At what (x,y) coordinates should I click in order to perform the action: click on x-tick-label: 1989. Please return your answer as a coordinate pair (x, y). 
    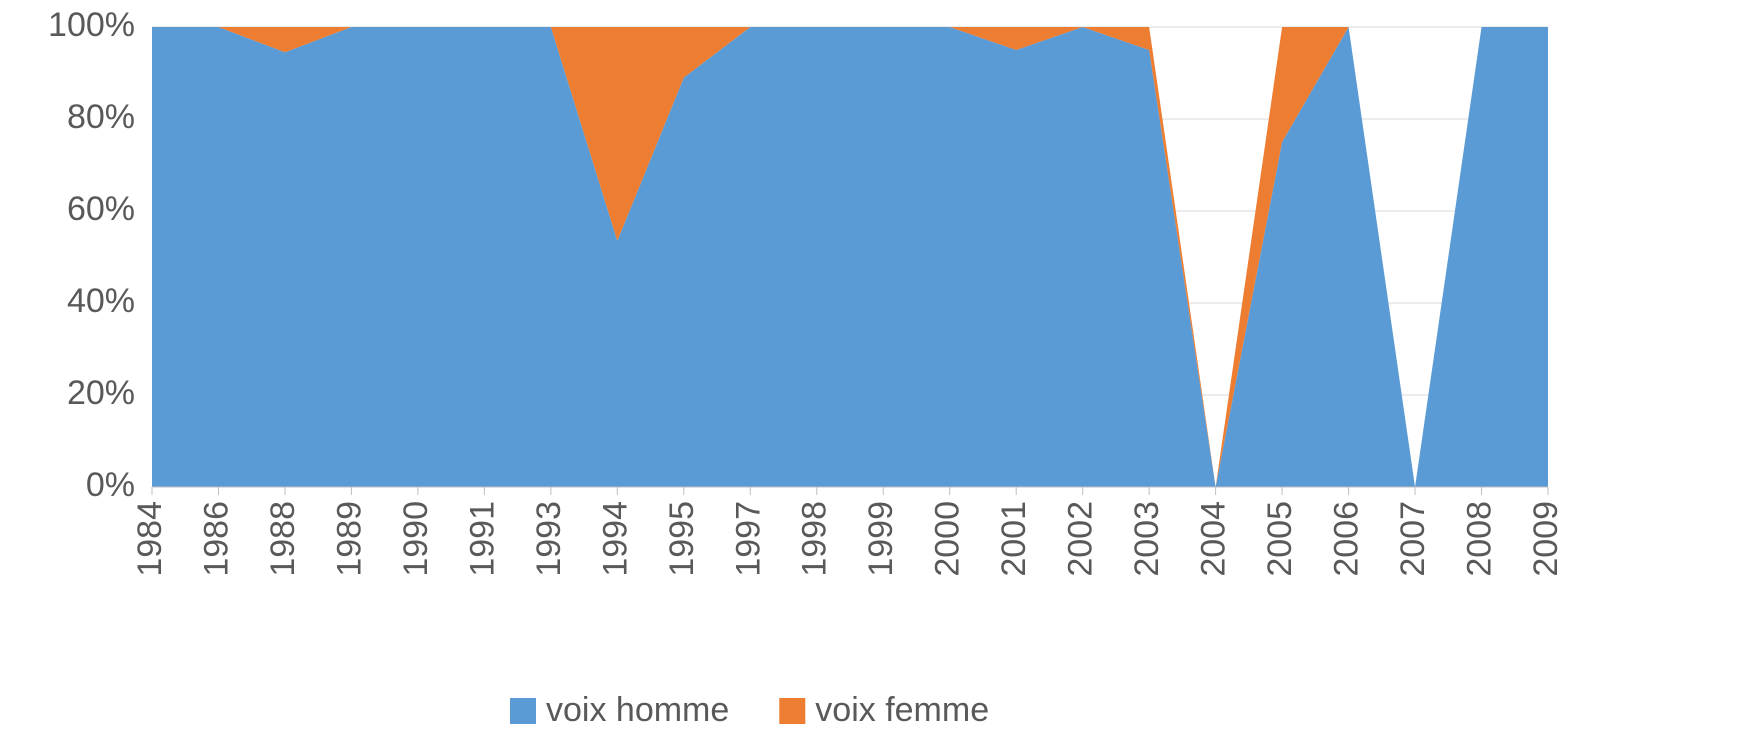
    Looking at the image, I should click on (349, 539).